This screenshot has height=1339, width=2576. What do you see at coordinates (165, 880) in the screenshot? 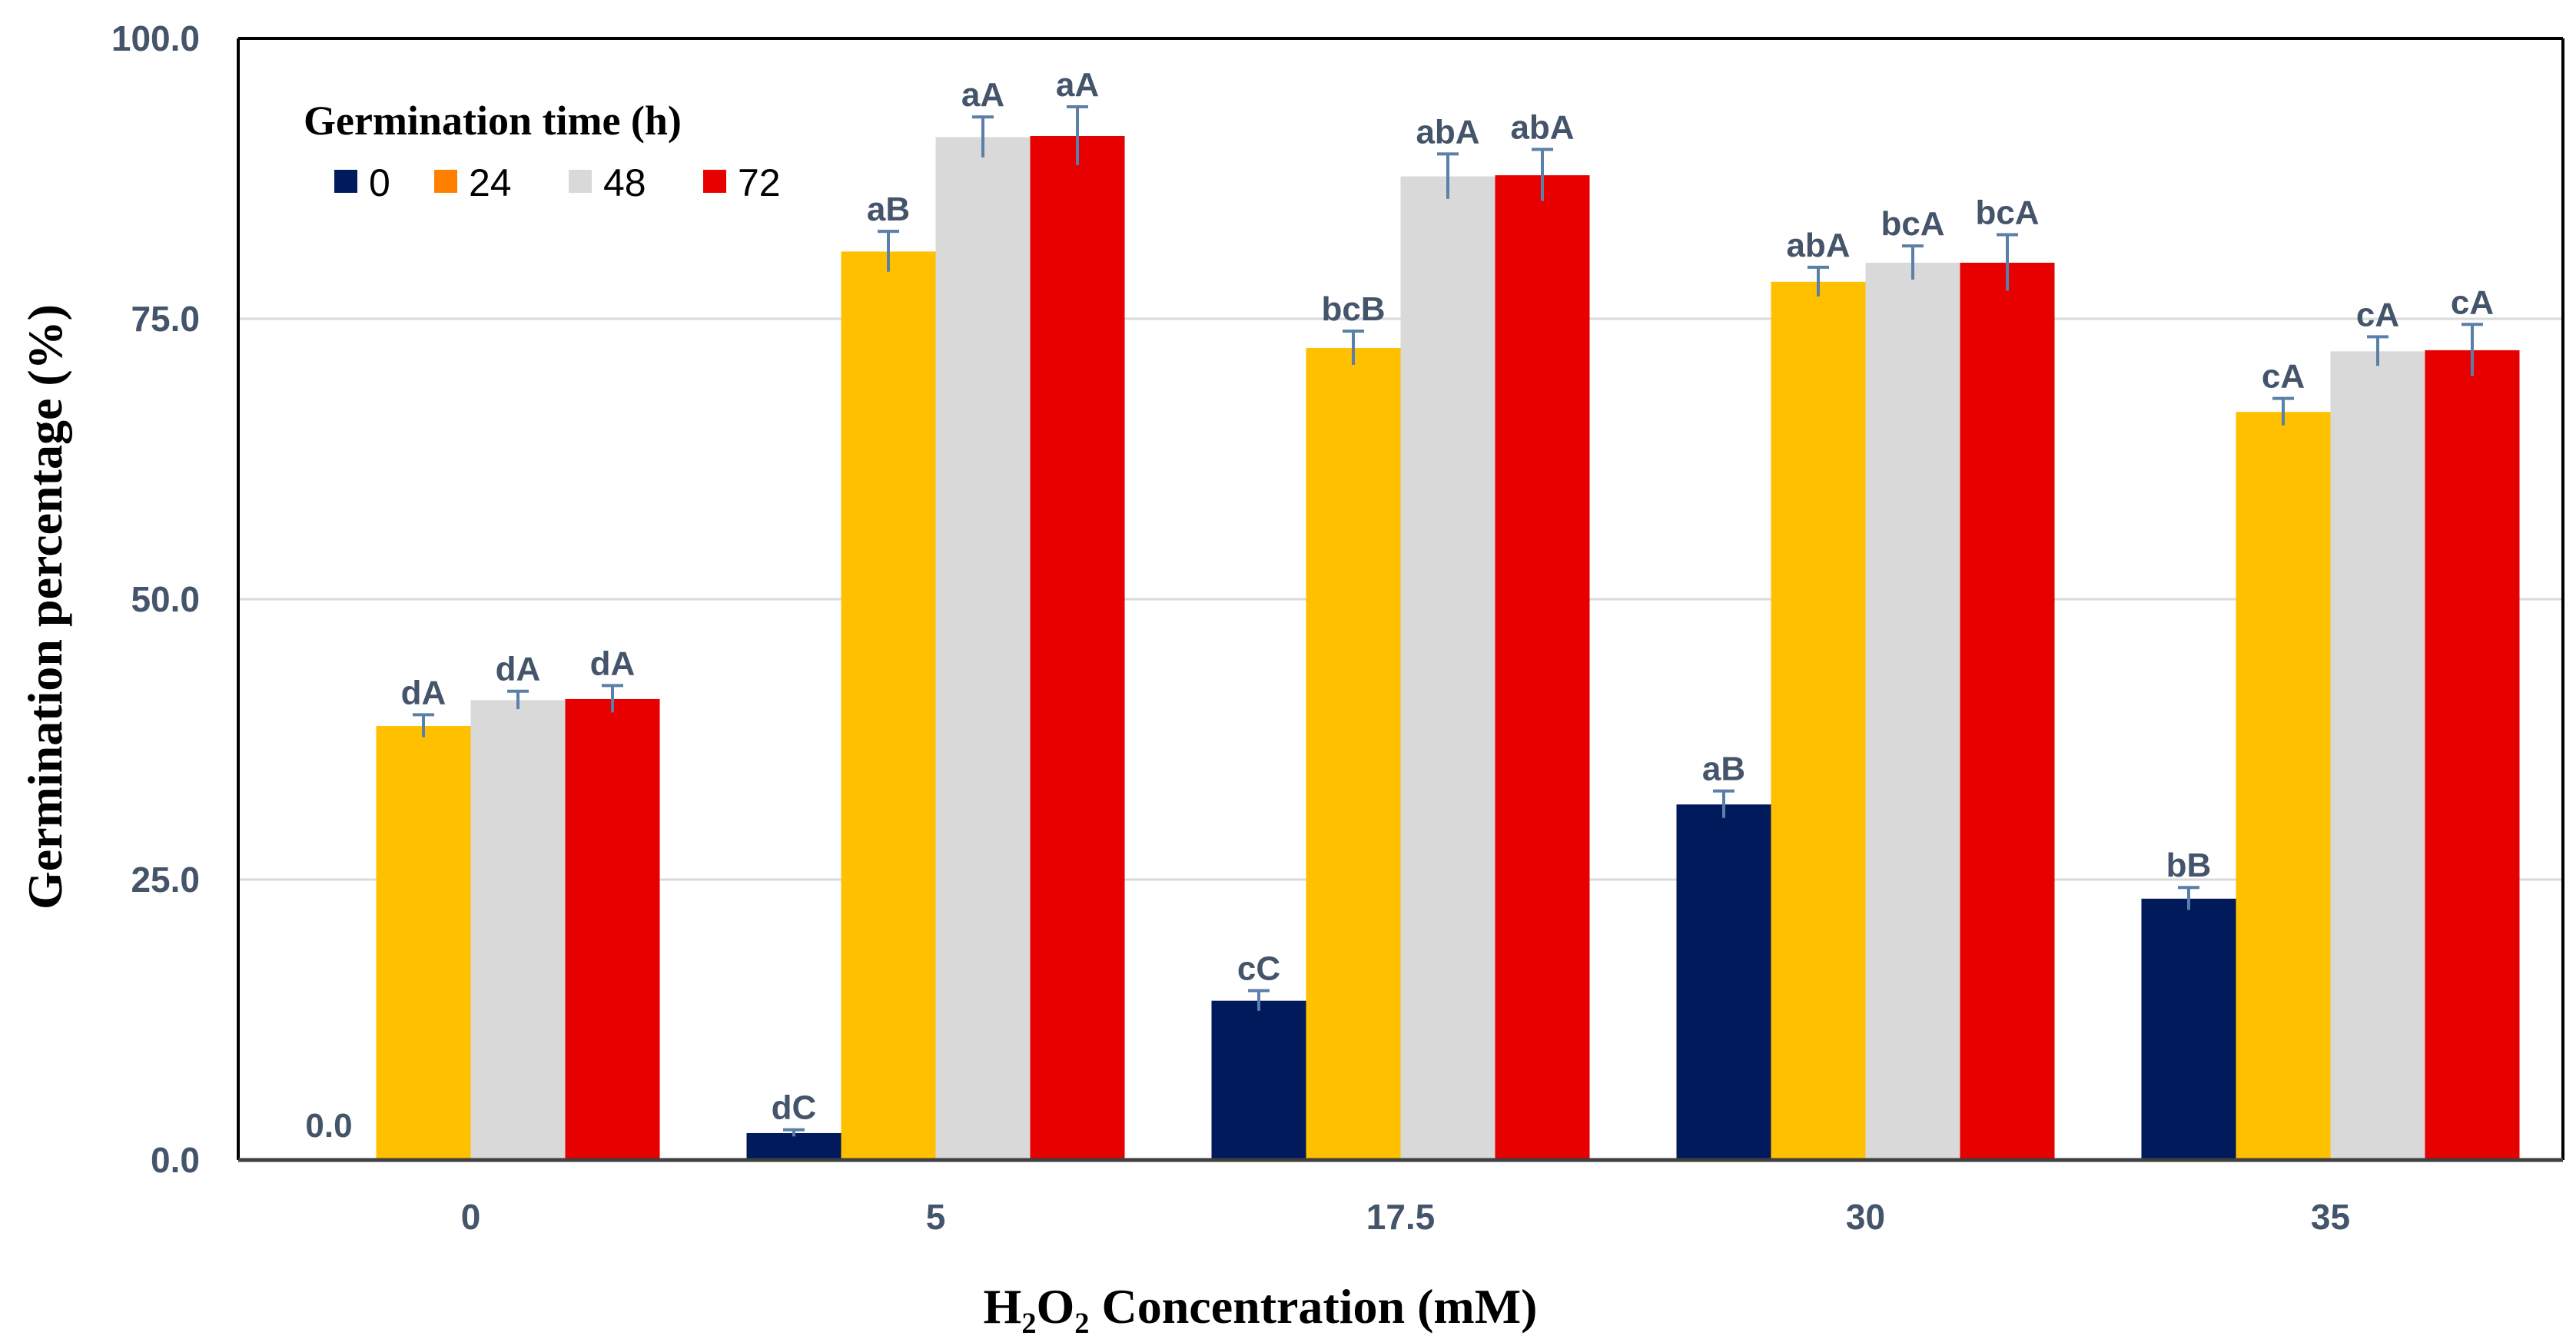
I see `y-tick-label: 25.0` at bounding box center [165, 880].